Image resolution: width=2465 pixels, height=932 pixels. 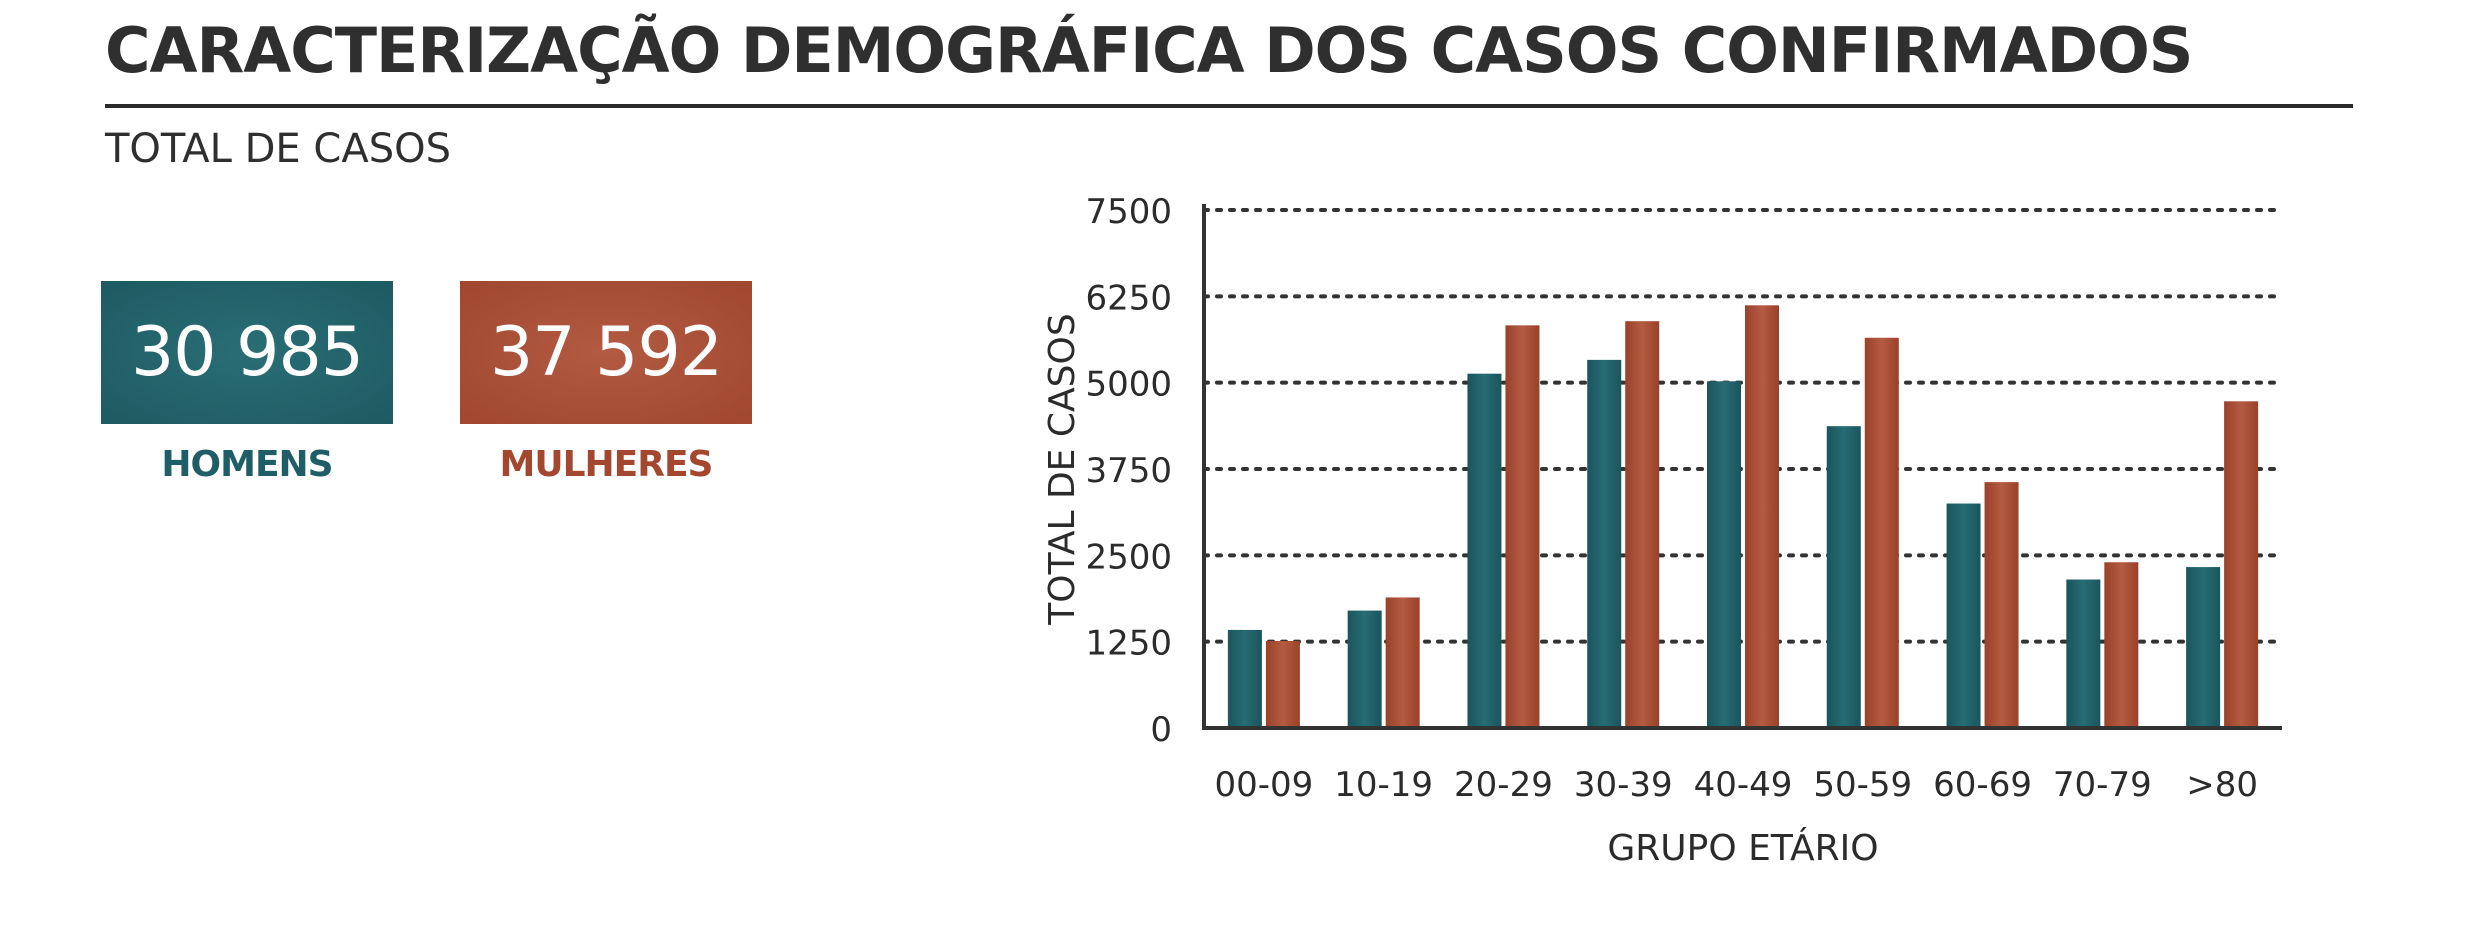 What do you see at coordinates (1062, 469) in the screenshot?
I see `y-axis-title: TOTAL DE CASOS` at bounding box center [1062, 469].